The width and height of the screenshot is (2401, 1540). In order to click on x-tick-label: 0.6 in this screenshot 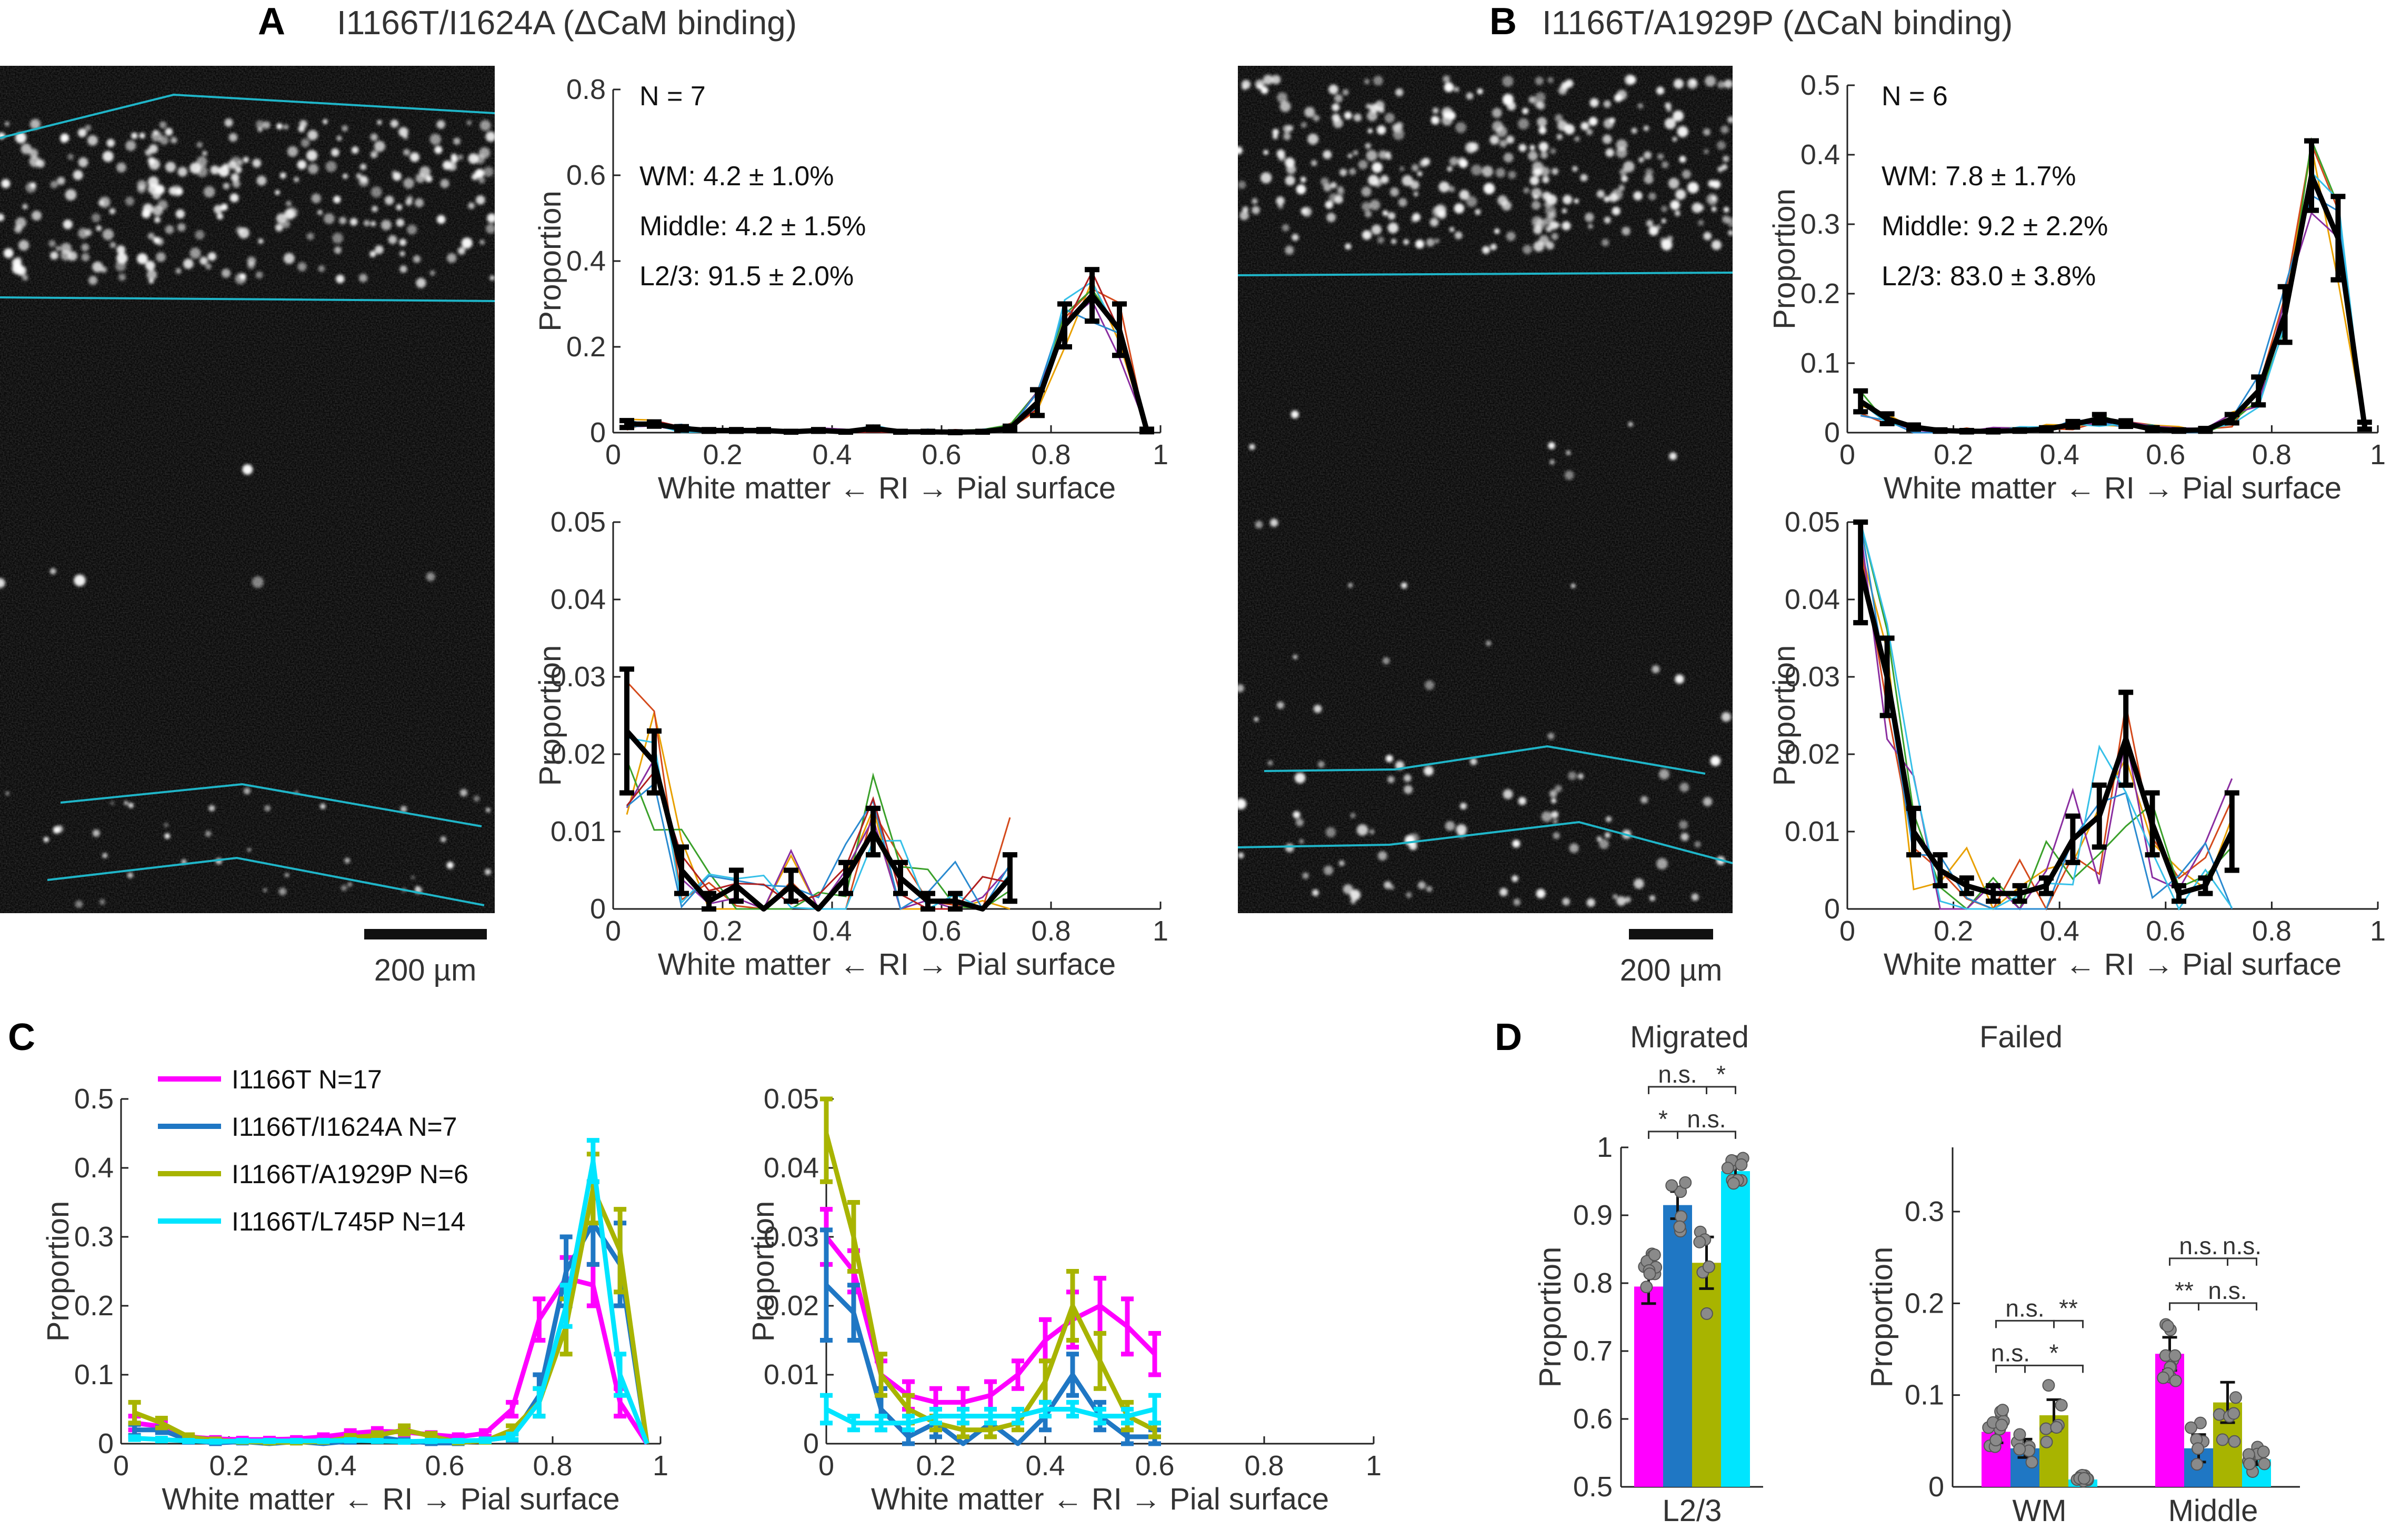, I will do `click(942, 455)`.